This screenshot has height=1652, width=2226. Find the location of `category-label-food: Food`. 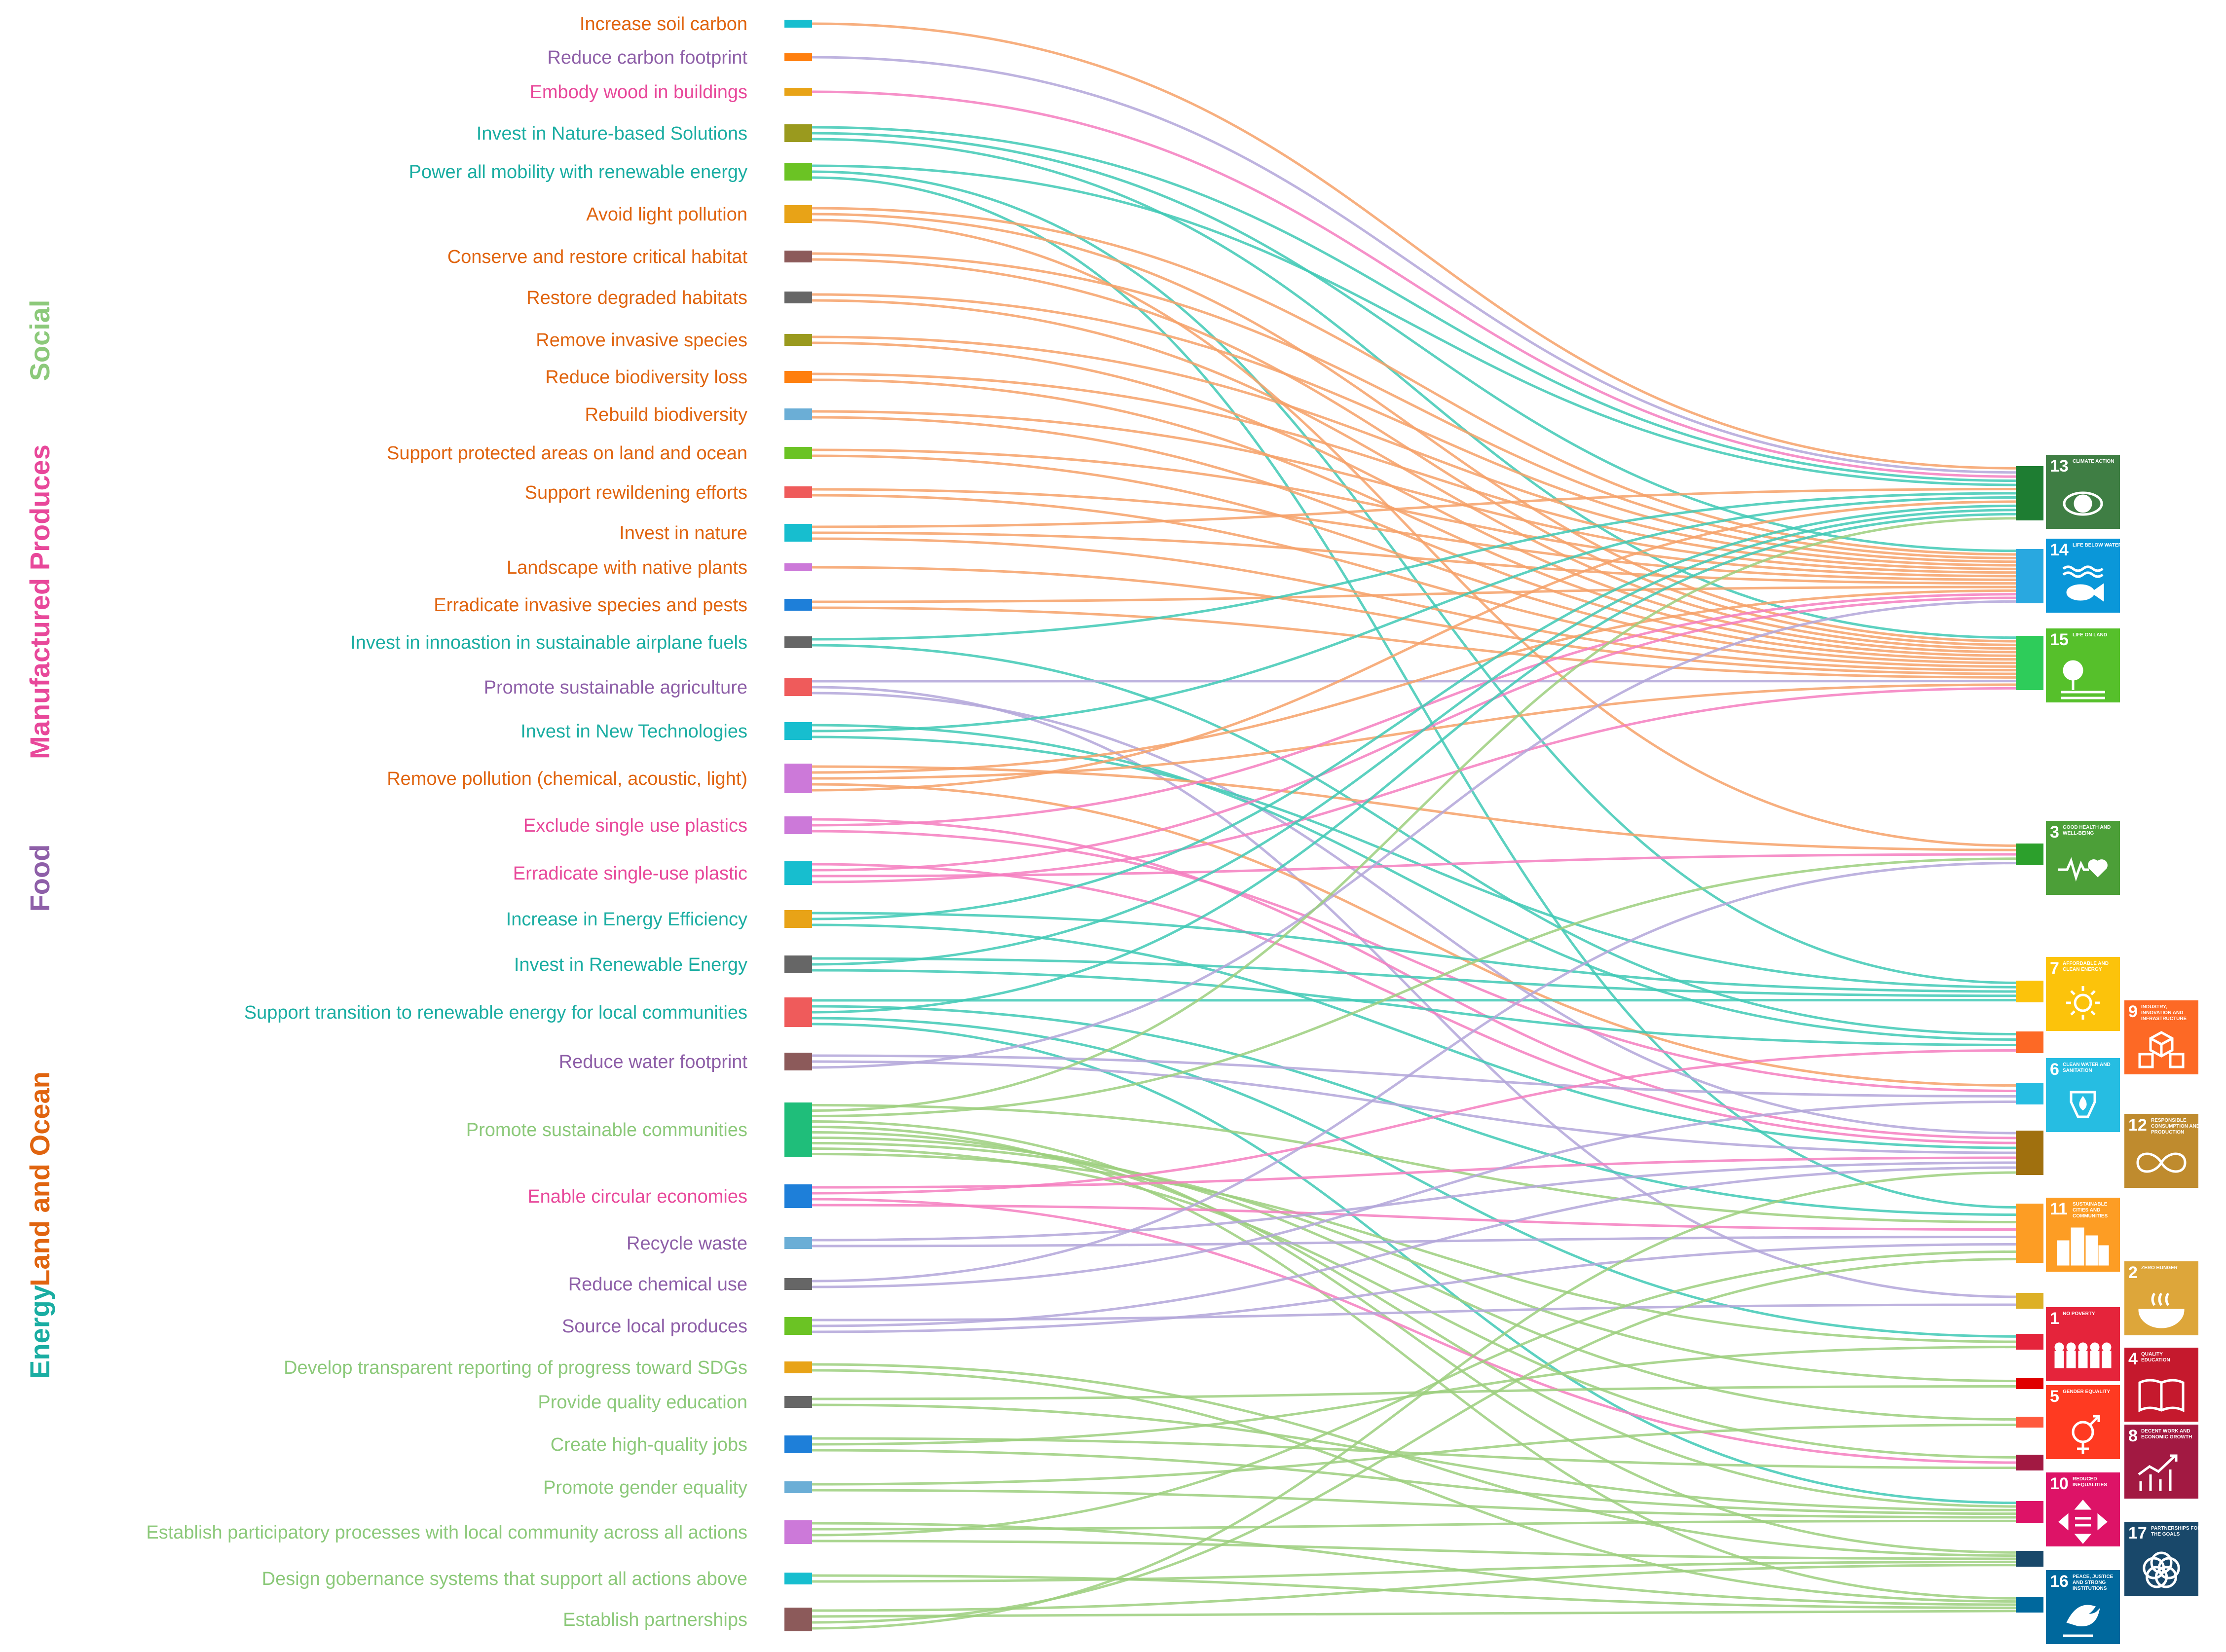

category-label-food: Food is located at coordinates (39, 878).